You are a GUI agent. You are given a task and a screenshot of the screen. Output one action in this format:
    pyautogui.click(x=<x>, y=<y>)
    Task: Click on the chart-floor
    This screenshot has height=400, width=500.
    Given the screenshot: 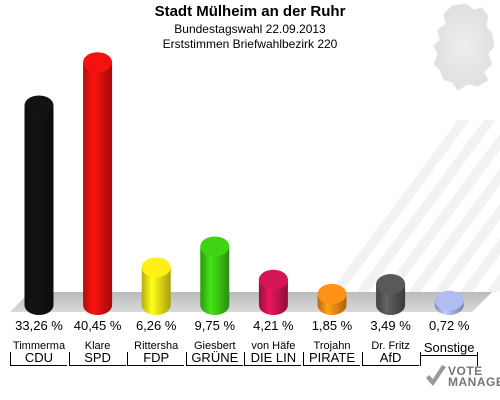 What is the action you would take?
    pyautogui.click(x=251, y=302)
    